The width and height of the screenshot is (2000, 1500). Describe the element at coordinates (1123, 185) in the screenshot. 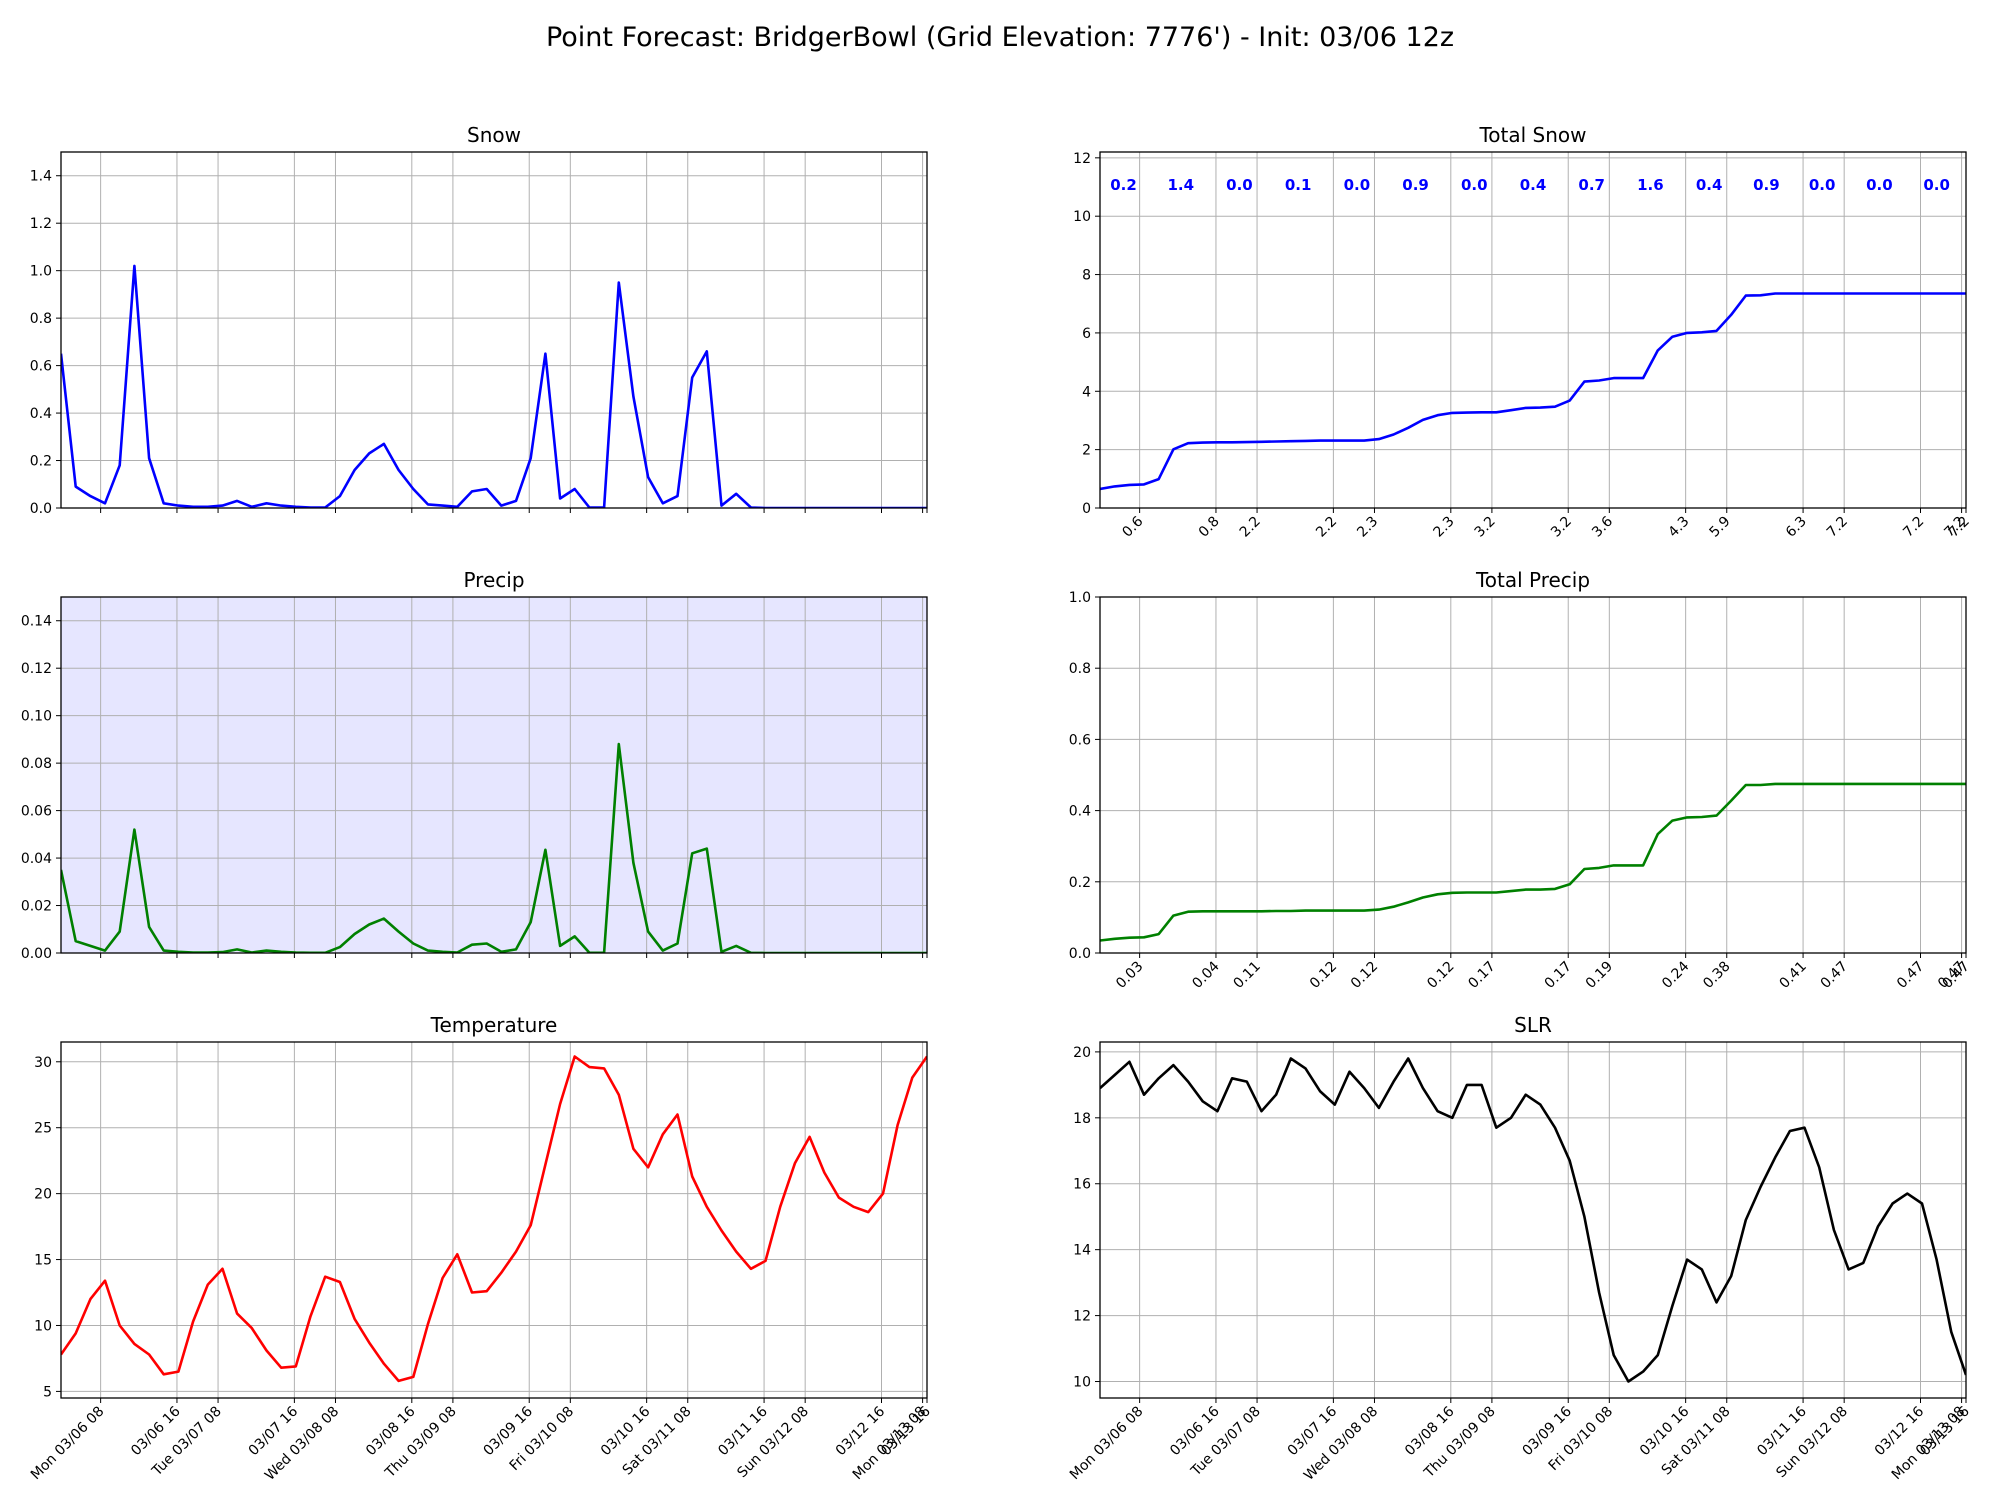

I see `annotation-label: 0.2` at that location.